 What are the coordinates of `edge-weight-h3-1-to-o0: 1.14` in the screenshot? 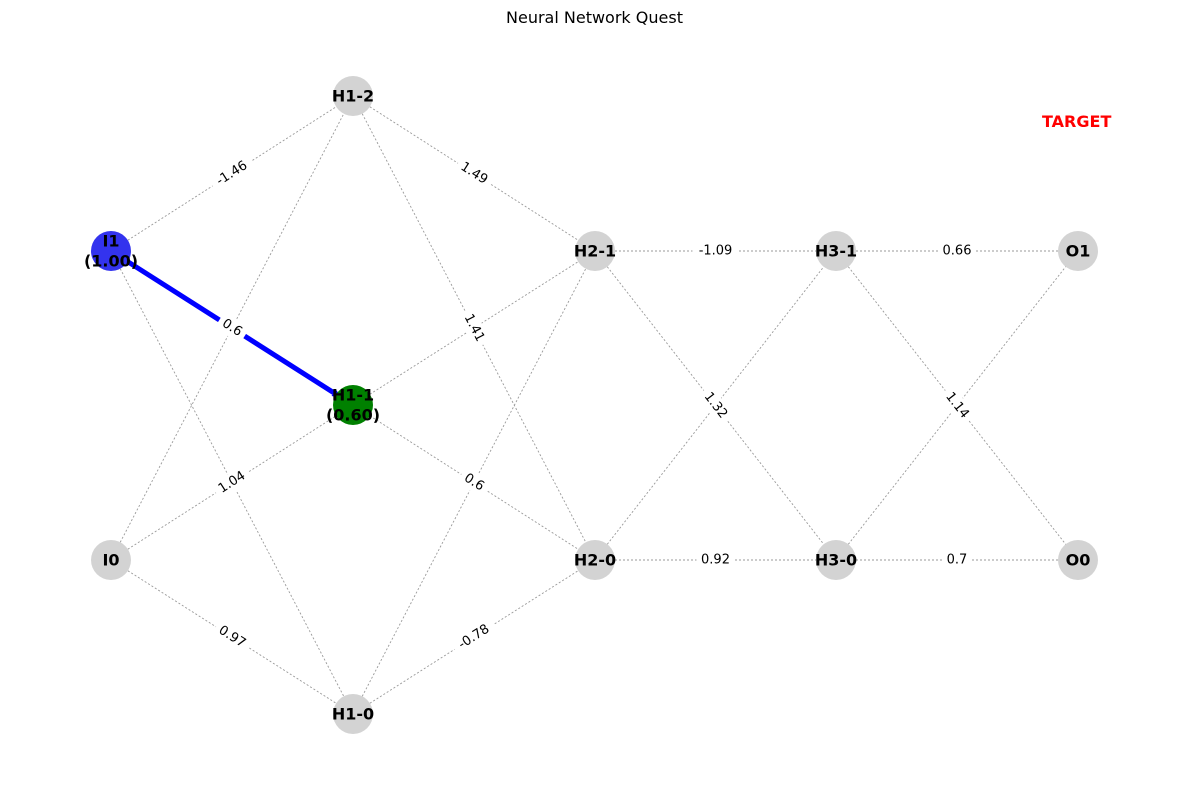 It's located at (957, 405).